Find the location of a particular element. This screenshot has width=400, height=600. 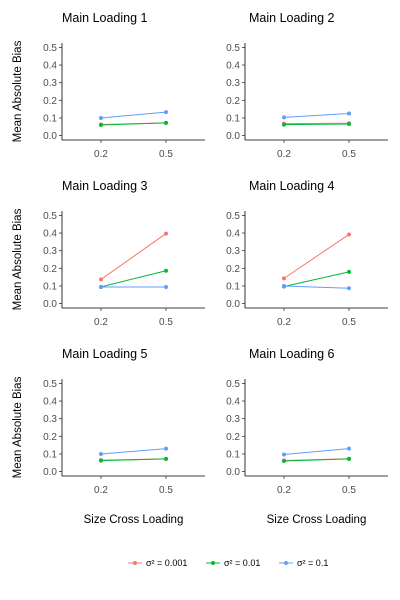

facet-title: Main Loading 3 is located at coordinates (105, 186).